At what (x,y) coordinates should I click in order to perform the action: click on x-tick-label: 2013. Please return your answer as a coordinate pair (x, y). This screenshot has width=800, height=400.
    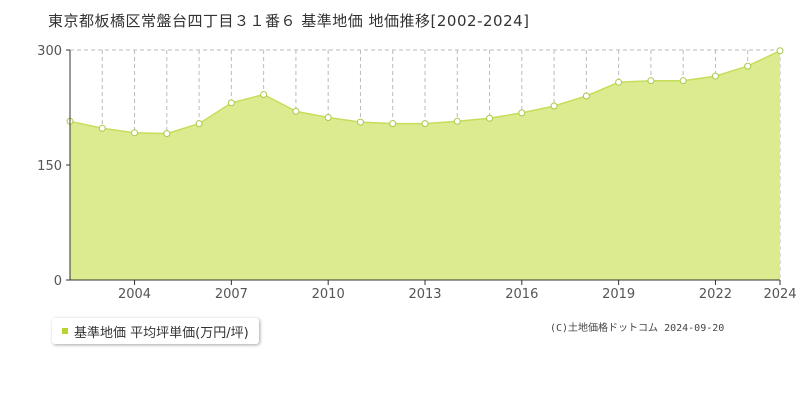
    Looking at the image, I should click on (424, 294).